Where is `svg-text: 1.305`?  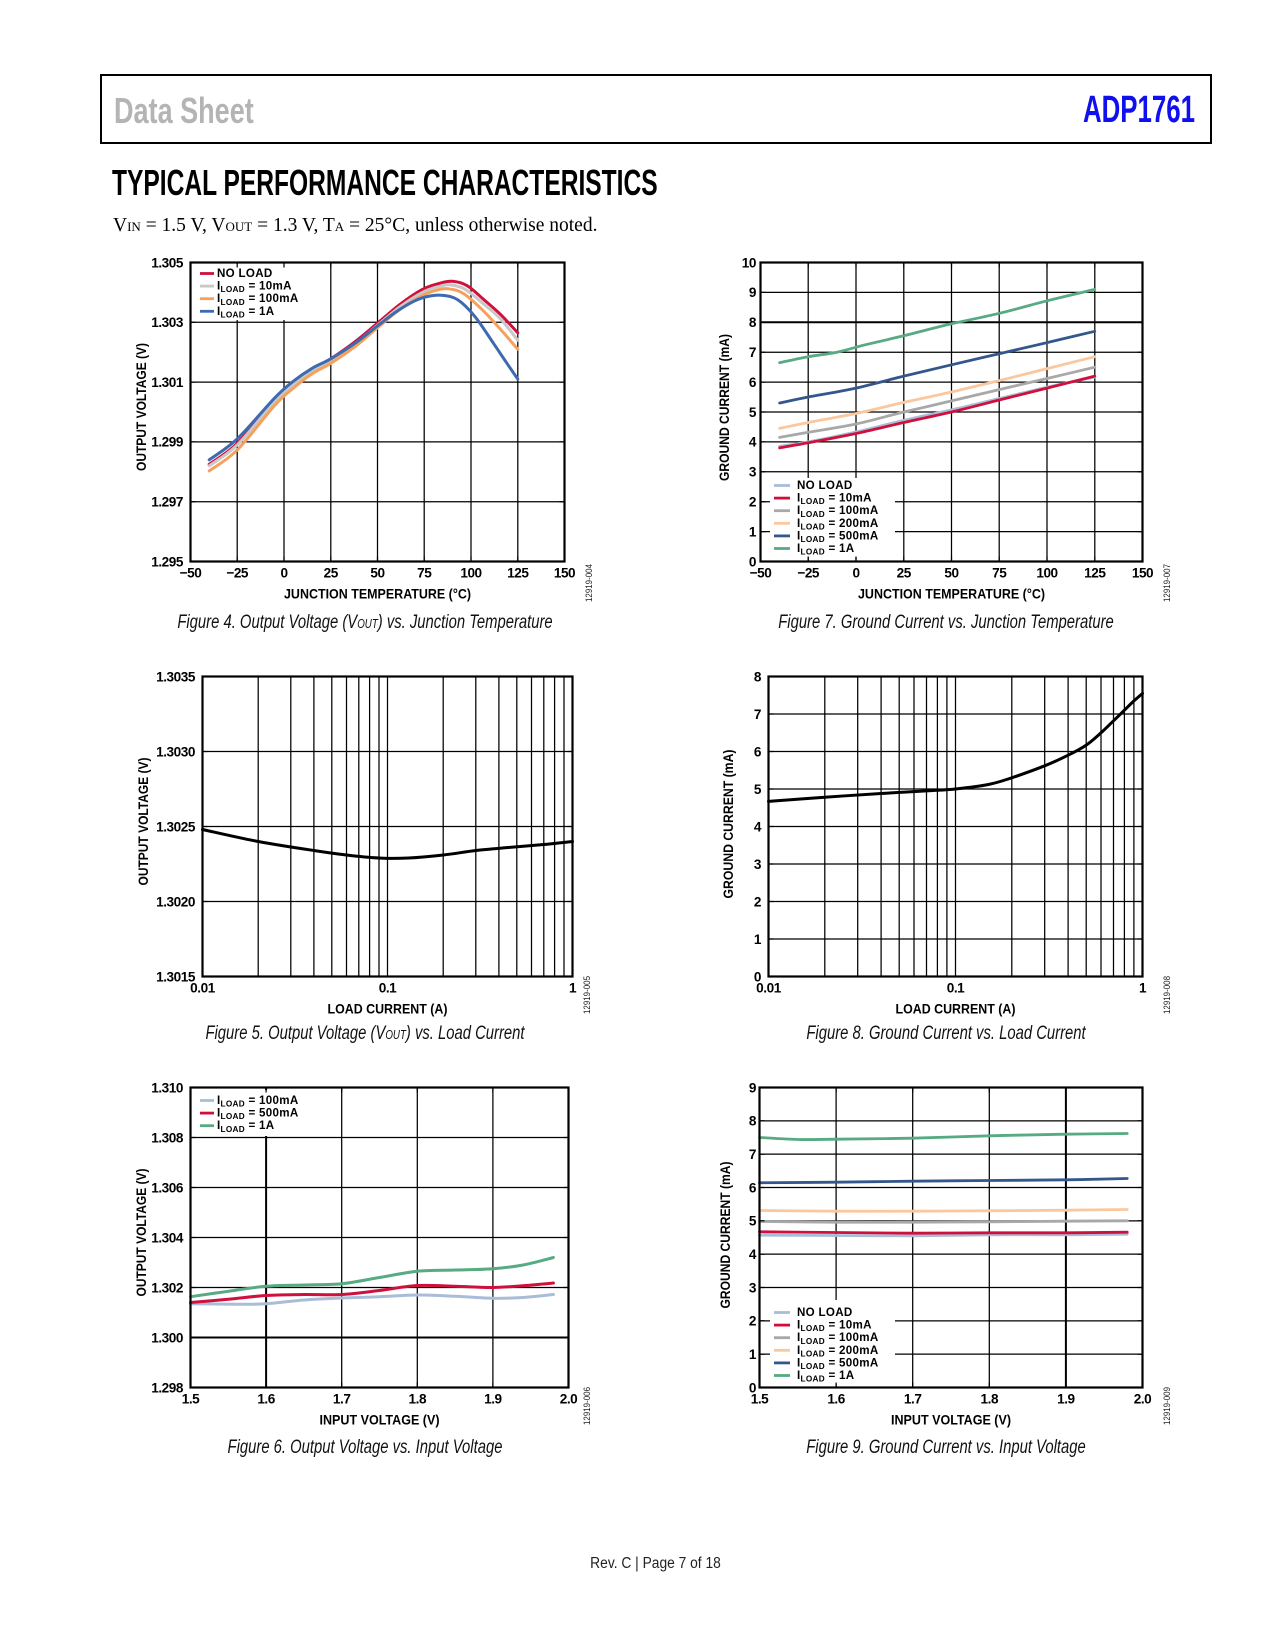
svg-text: 1.305 is located at coordinates (167, 262).